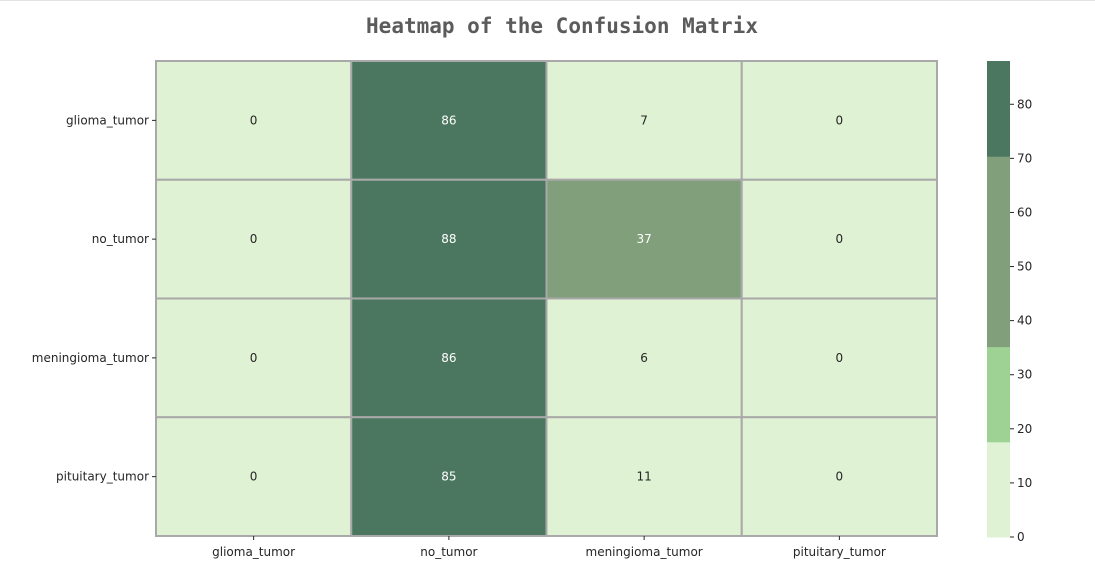 Image resolution: width=1095 pixels, height=572 pixels. What do you see at coordinates (1024, 267) in the screenshot?
I see `colorbar-tick-label: 50` at bounding box center [1024, 267].